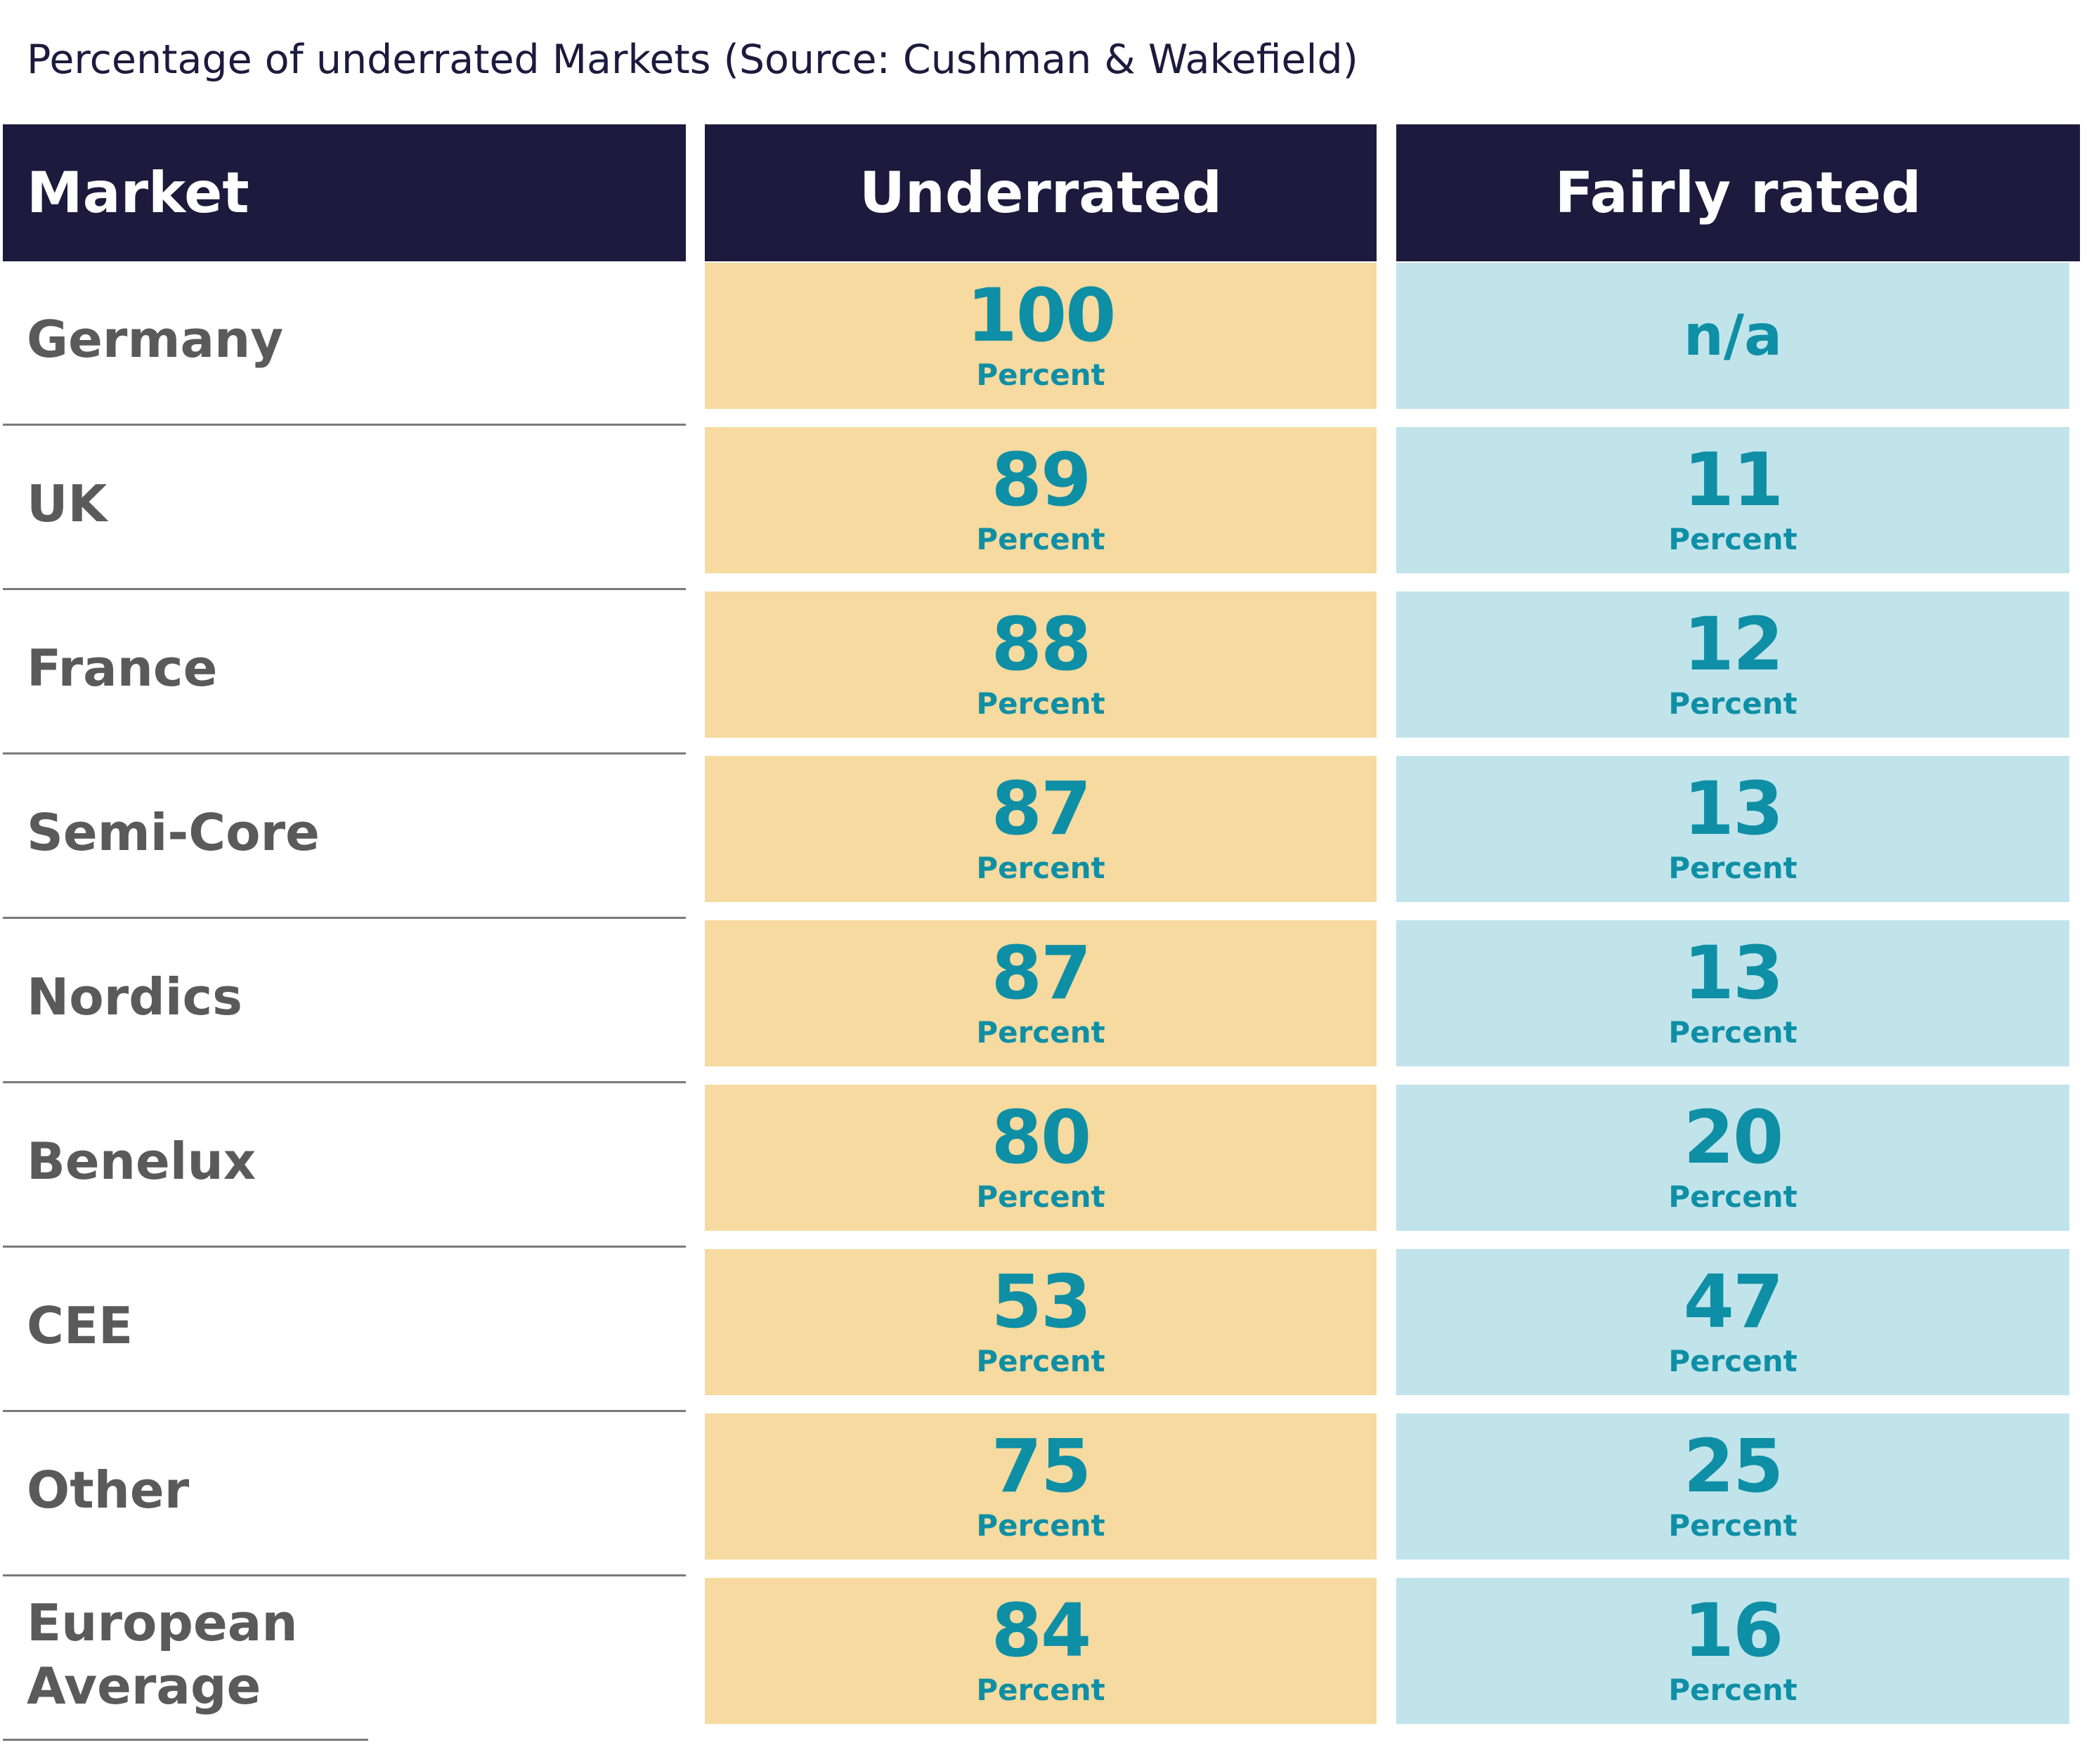 This screenshot has height=1764, width=2087. What do you see at coordinates (1041, 192) in the screenshot?
I see `header-underrated: Underrated` at bounding box center [1041, 192].